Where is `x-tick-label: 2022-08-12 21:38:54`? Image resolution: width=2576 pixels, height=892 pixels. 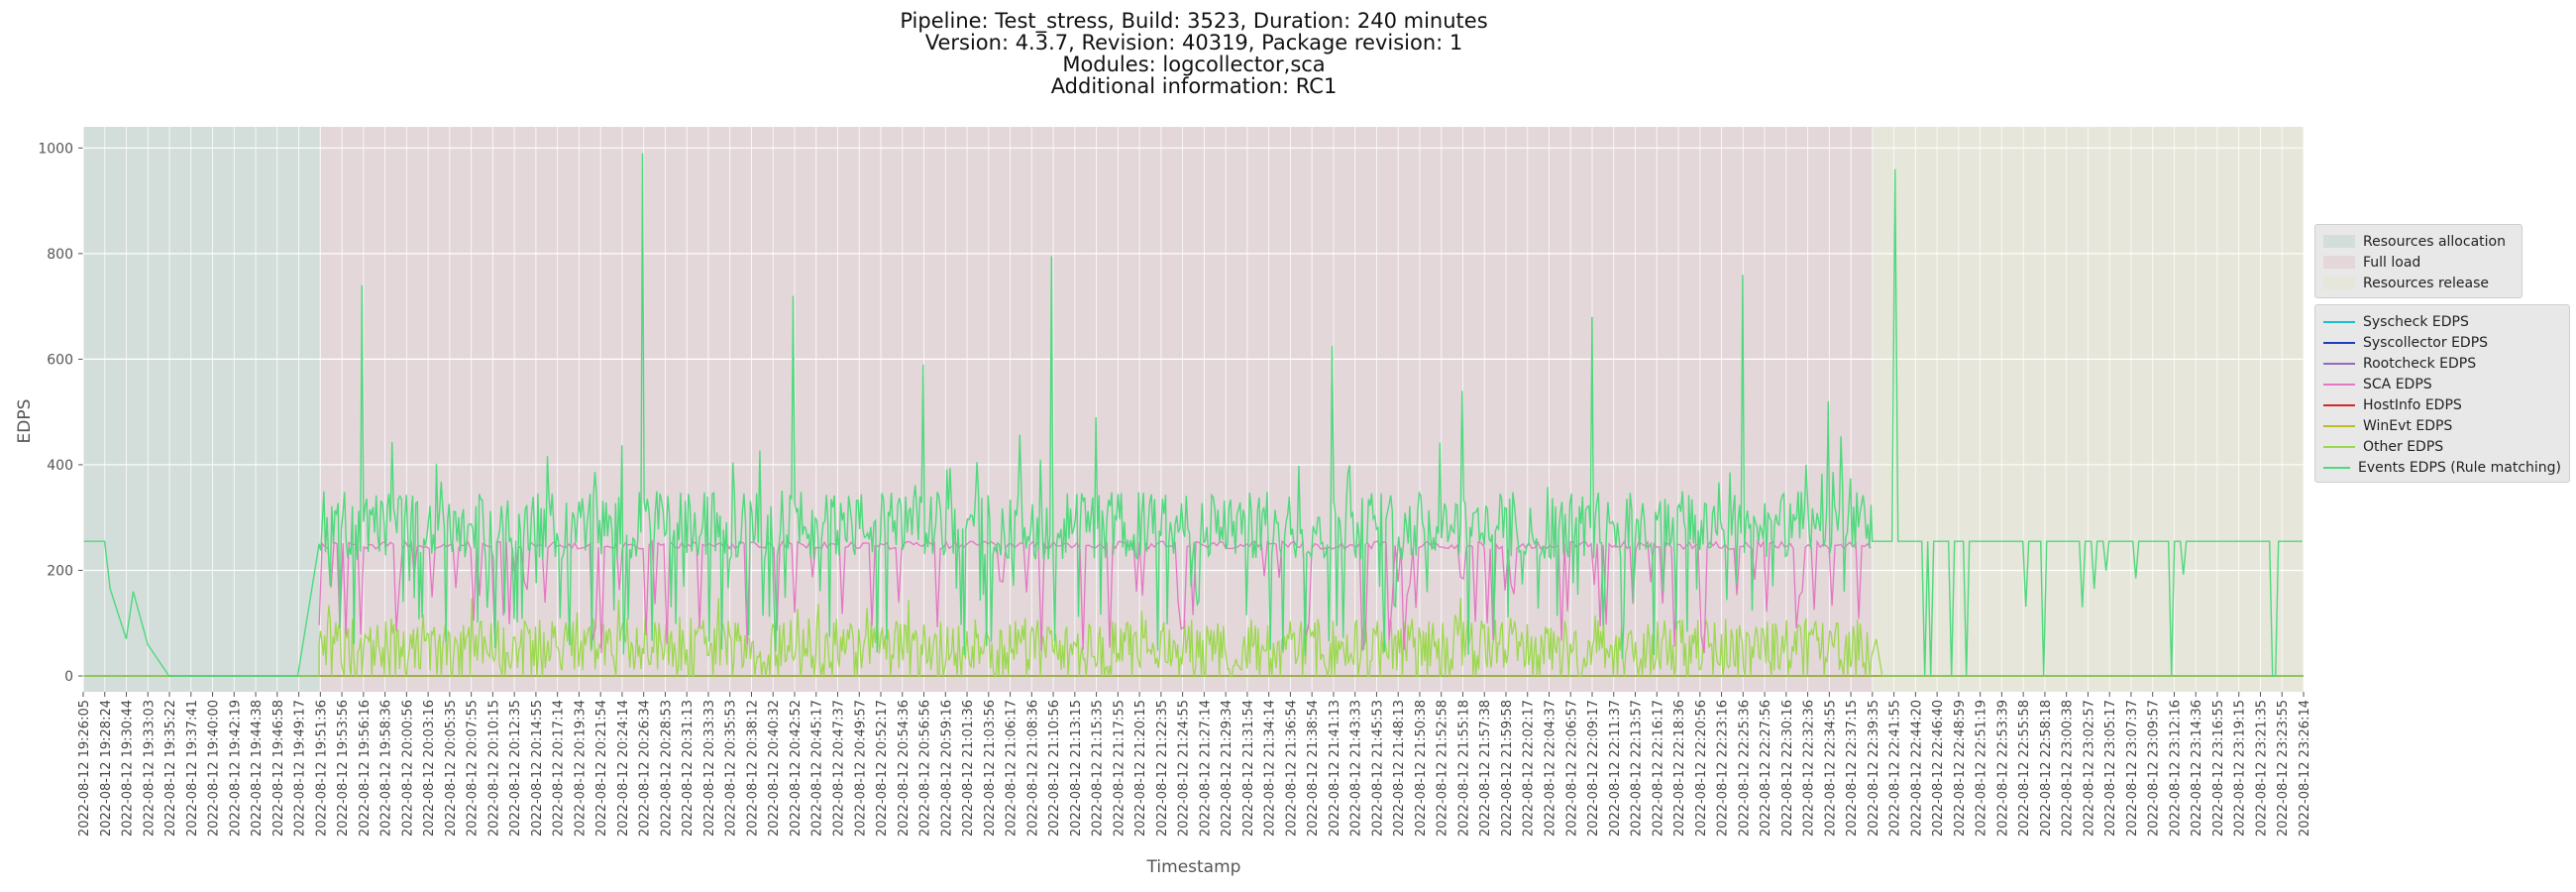
x-tick-label: 2022-08-12 21:38:54 is located at coordinates (1313, 768).